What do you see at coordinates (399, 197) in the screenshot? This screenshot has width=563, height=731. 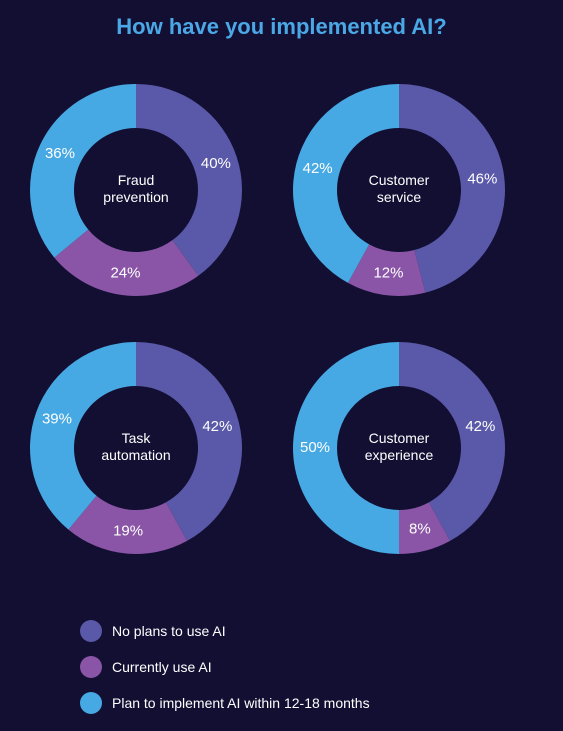 I see `donut-center-label: service` at bounding box center [399, 197].